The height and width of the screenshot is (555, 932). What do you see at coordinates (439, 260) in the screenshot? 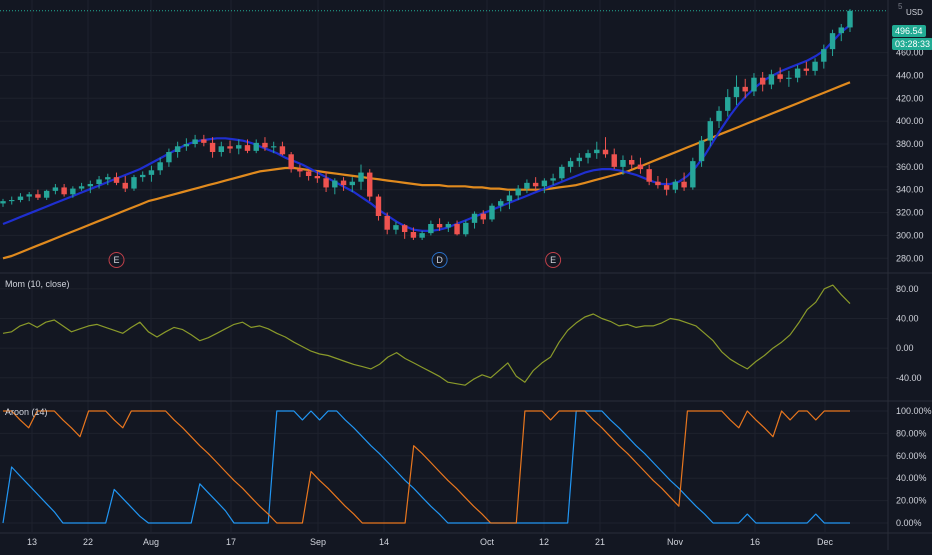
I see `dividend-event-marker` at bounding box center [439, 260].